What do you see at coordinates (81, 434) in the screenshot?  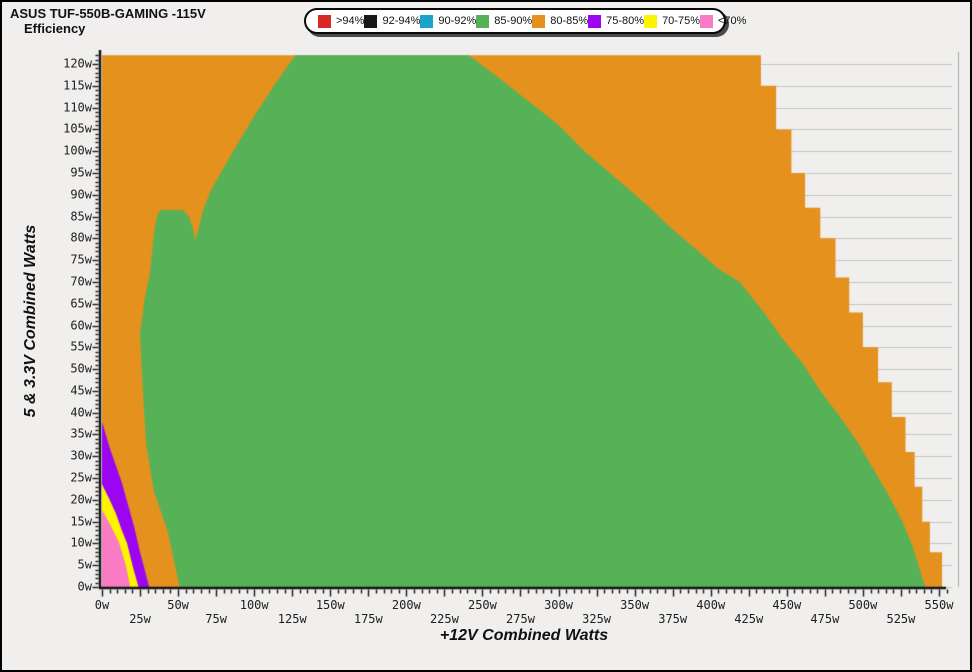 I see `y-tick-label: 35w` at bounding box center [81, 434].